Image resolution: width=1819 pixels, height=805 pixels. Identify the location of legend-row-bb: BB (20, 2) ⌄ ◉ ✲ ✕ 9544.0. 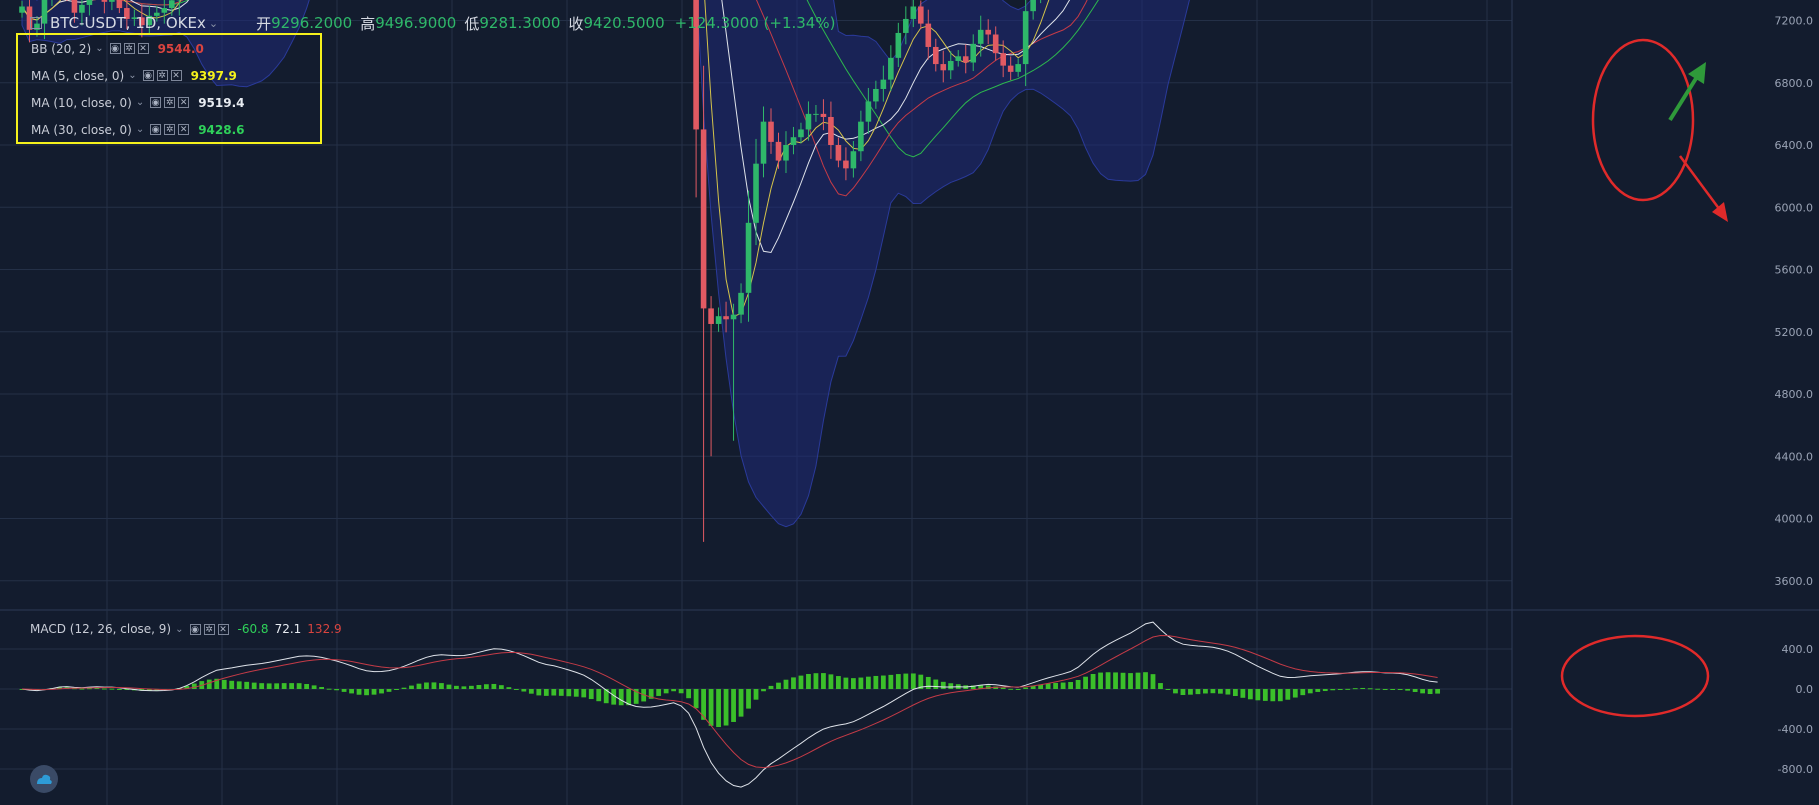
(169, 48).